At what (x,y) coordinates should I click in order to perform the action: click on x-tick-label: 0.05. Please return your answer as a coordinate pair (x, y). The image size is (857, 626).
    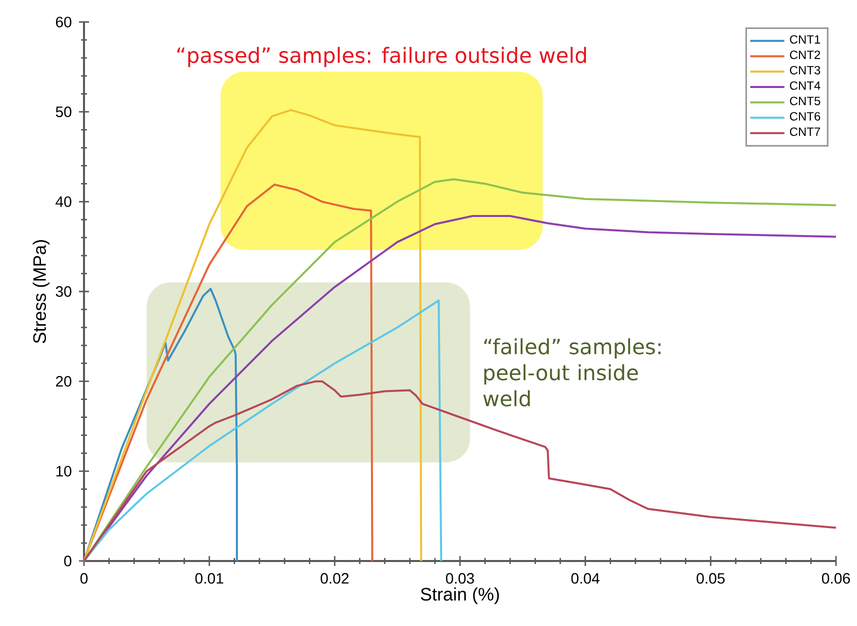
    Looking at the image, I should click on (710, 578).